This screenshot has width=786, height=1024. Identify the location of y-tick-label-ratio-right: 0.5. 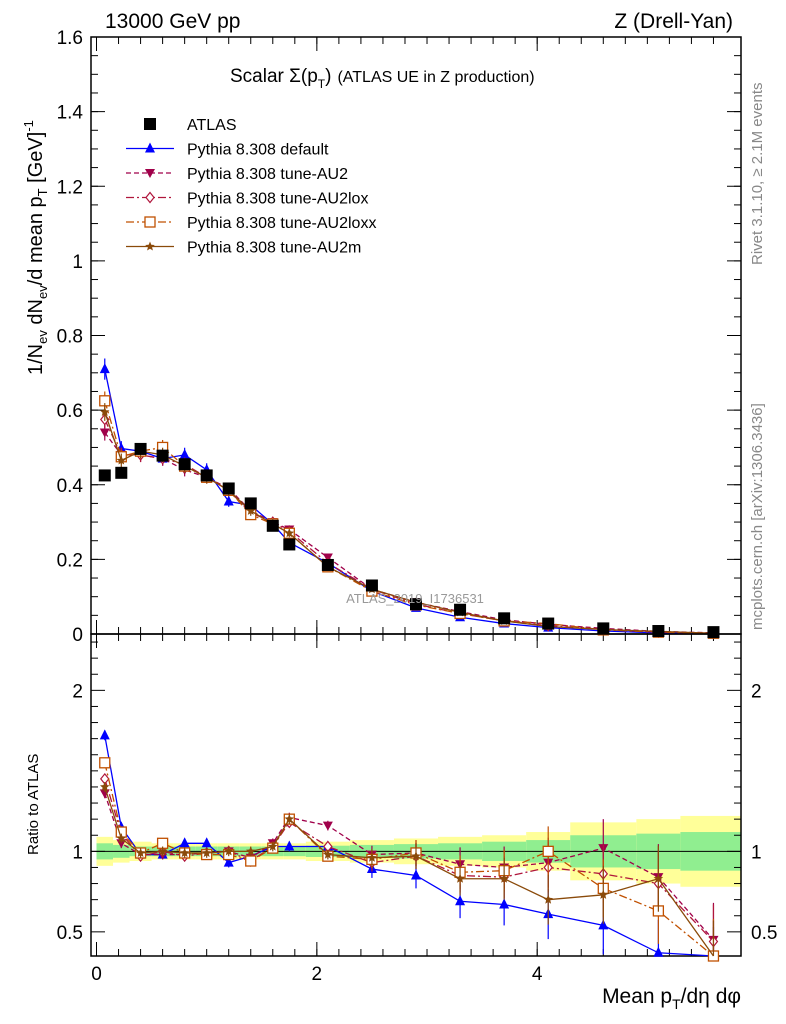
(764, 933).